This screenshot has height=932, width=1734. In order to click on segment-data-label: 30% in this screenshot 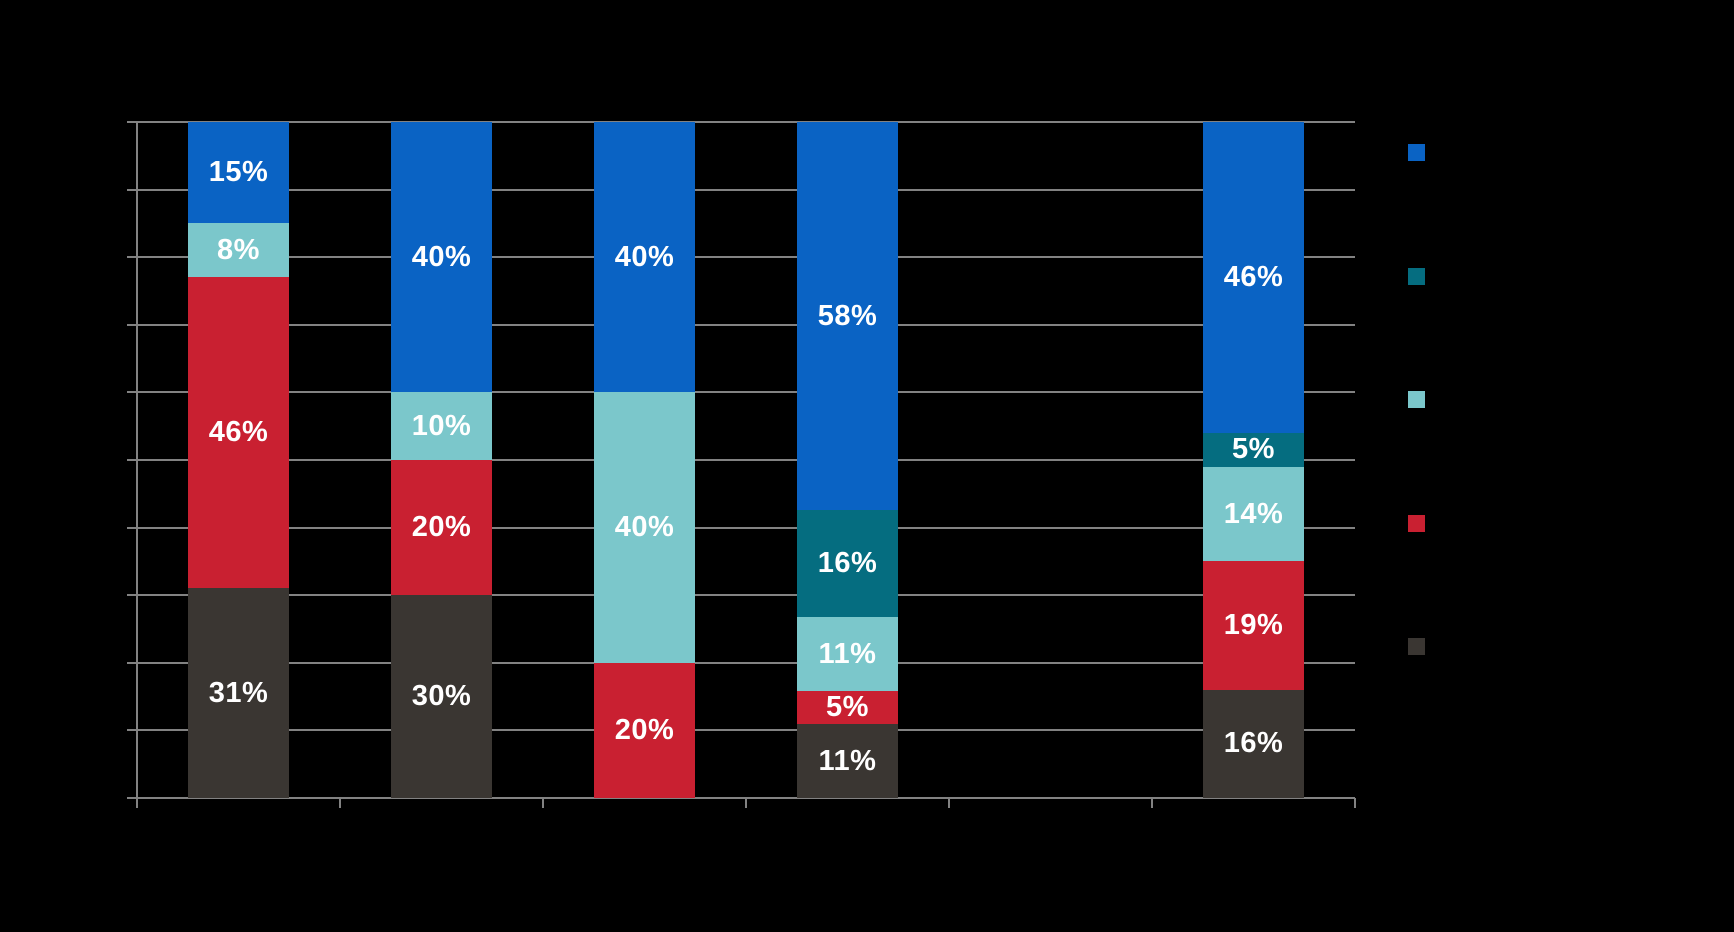, I will do `click(441, 696)`.